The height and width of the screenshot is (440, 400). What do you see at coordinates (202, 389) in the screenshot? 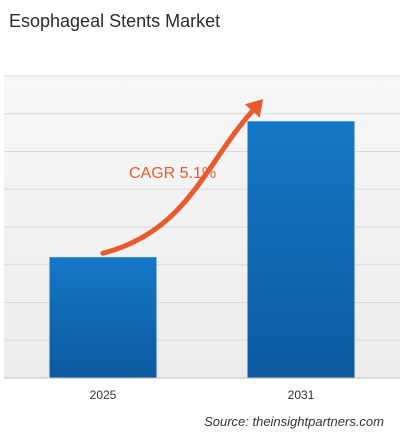
I see `x-axis: 2025 2031` at bounding box center [202, 389].